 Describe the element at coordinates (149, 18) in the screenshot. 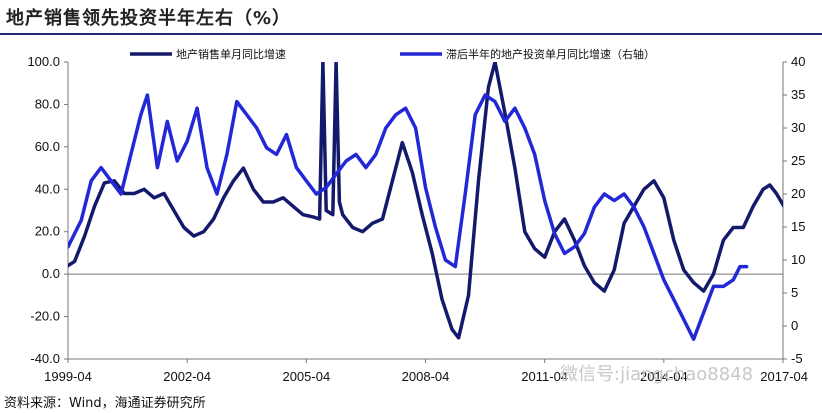

I see `chart-title: 地产销售领先投资半年左右（%）` at that location.